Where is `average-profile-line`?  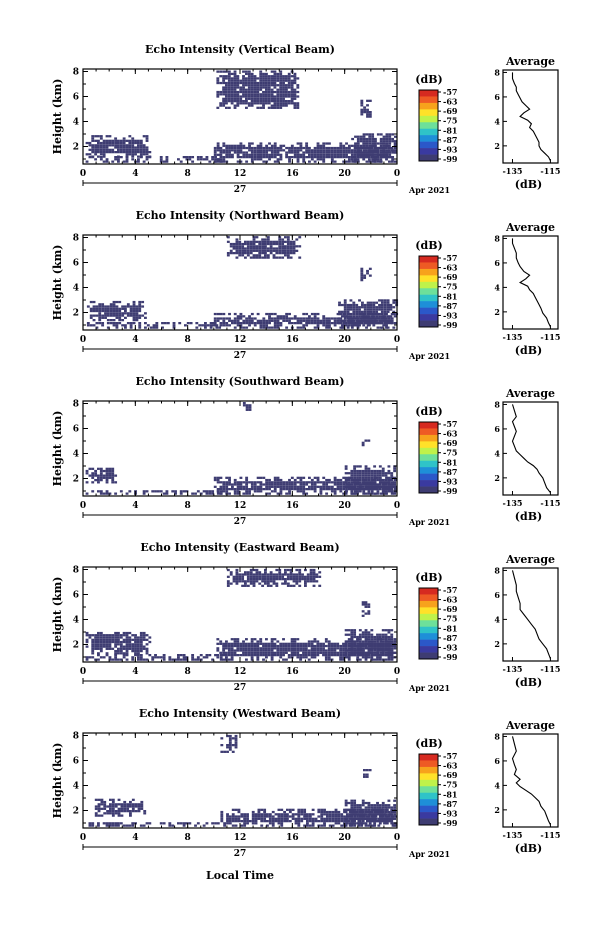
average-profile-line is located at coordinates (532, 614).